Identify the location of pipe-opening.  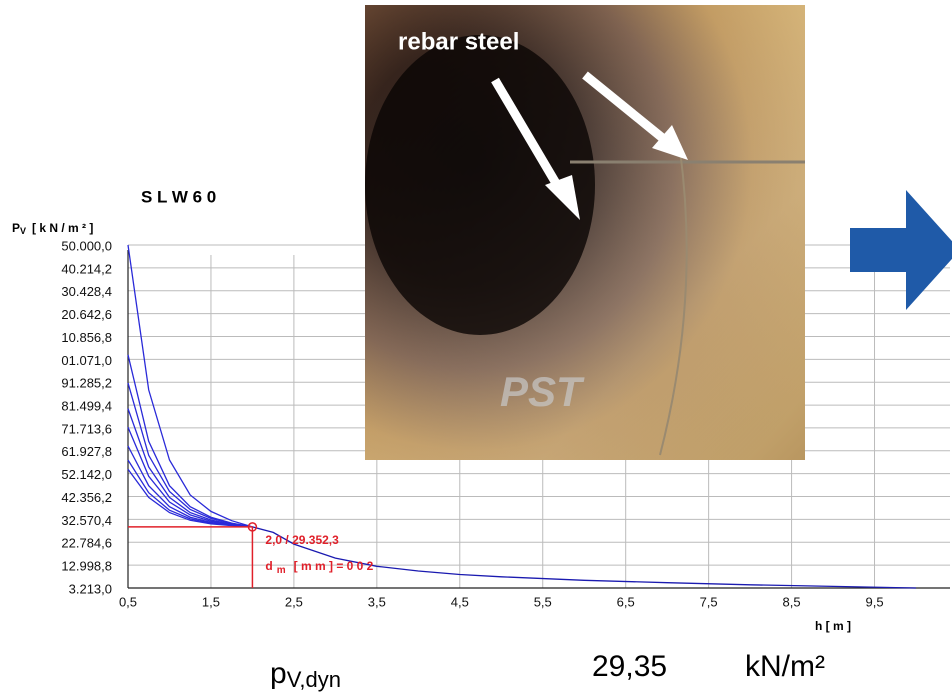
(480, 185).